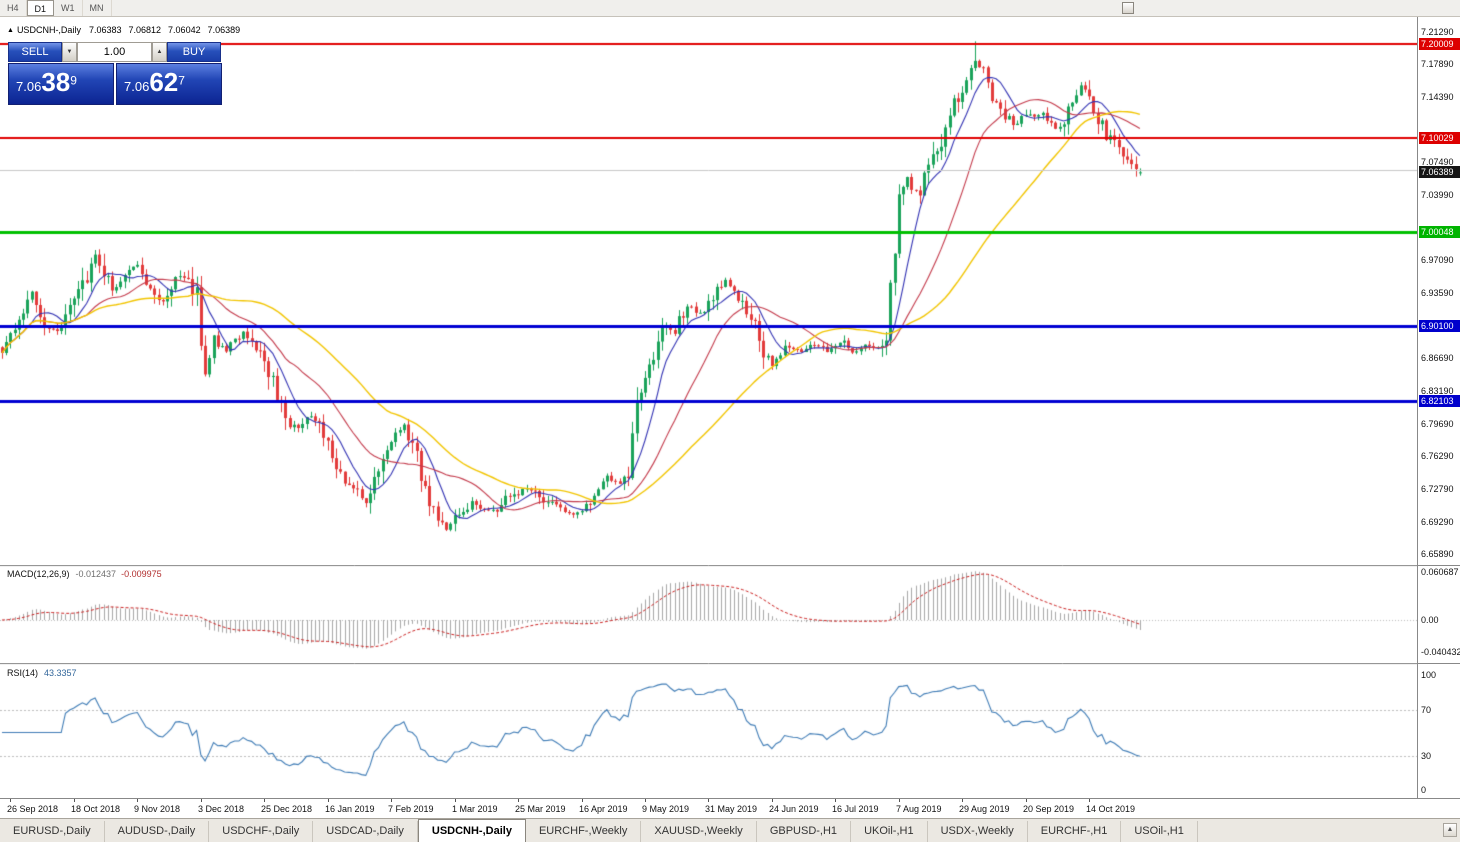 The image size is (1460, 842). I want to click on one-click-trading-panel: SELL ▼ ▲ BUY 7.06389 7.06627, so click(115, 73).